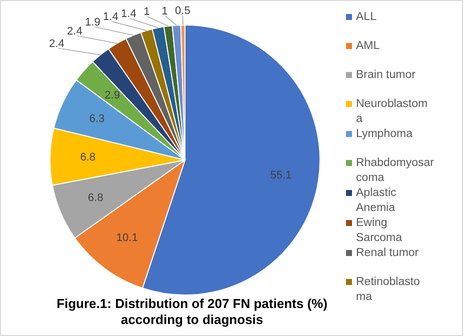 The image size is (463, 336). Describe the element at coordinates (281, 176) in the screenshot. I see `data-label: 55.1` at that location.